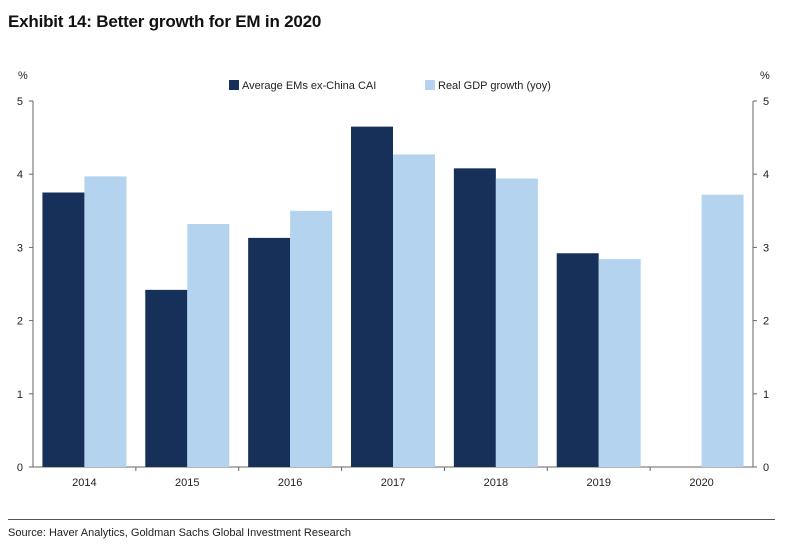 The height and width of the screenshot is (545, 796). What do you see at coordinates (105, 321) in the screenshot?
I see `bar-gdp-2014` at bounding box center [105, 321].